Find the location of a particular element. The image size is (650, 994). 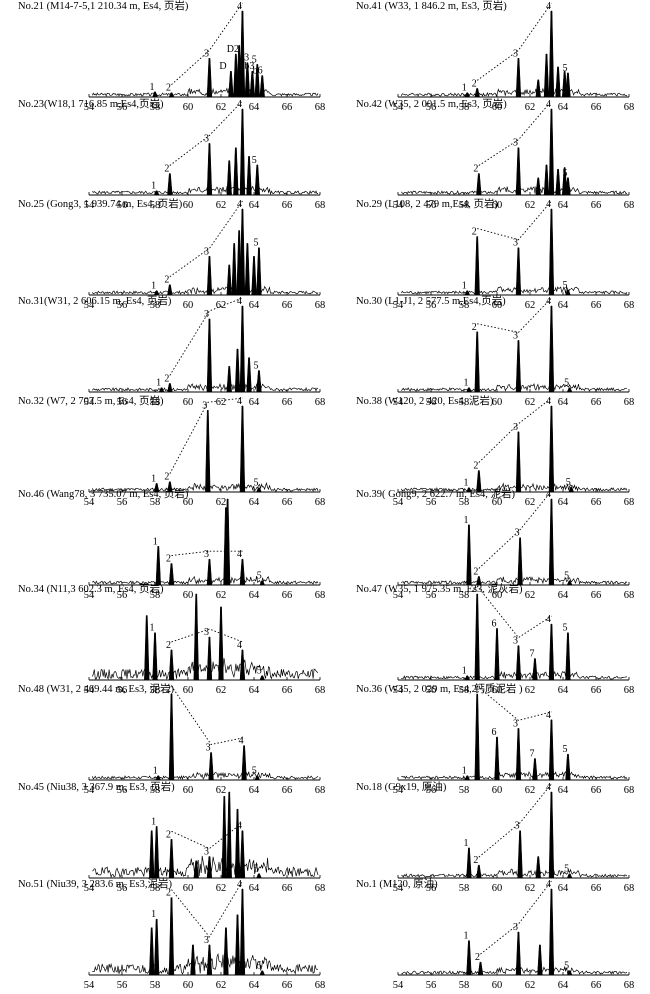

panel-title: No.36 (W35, 2 029 m, Es4, 钙质泥岩 ) is located at coordinates (439, 688).